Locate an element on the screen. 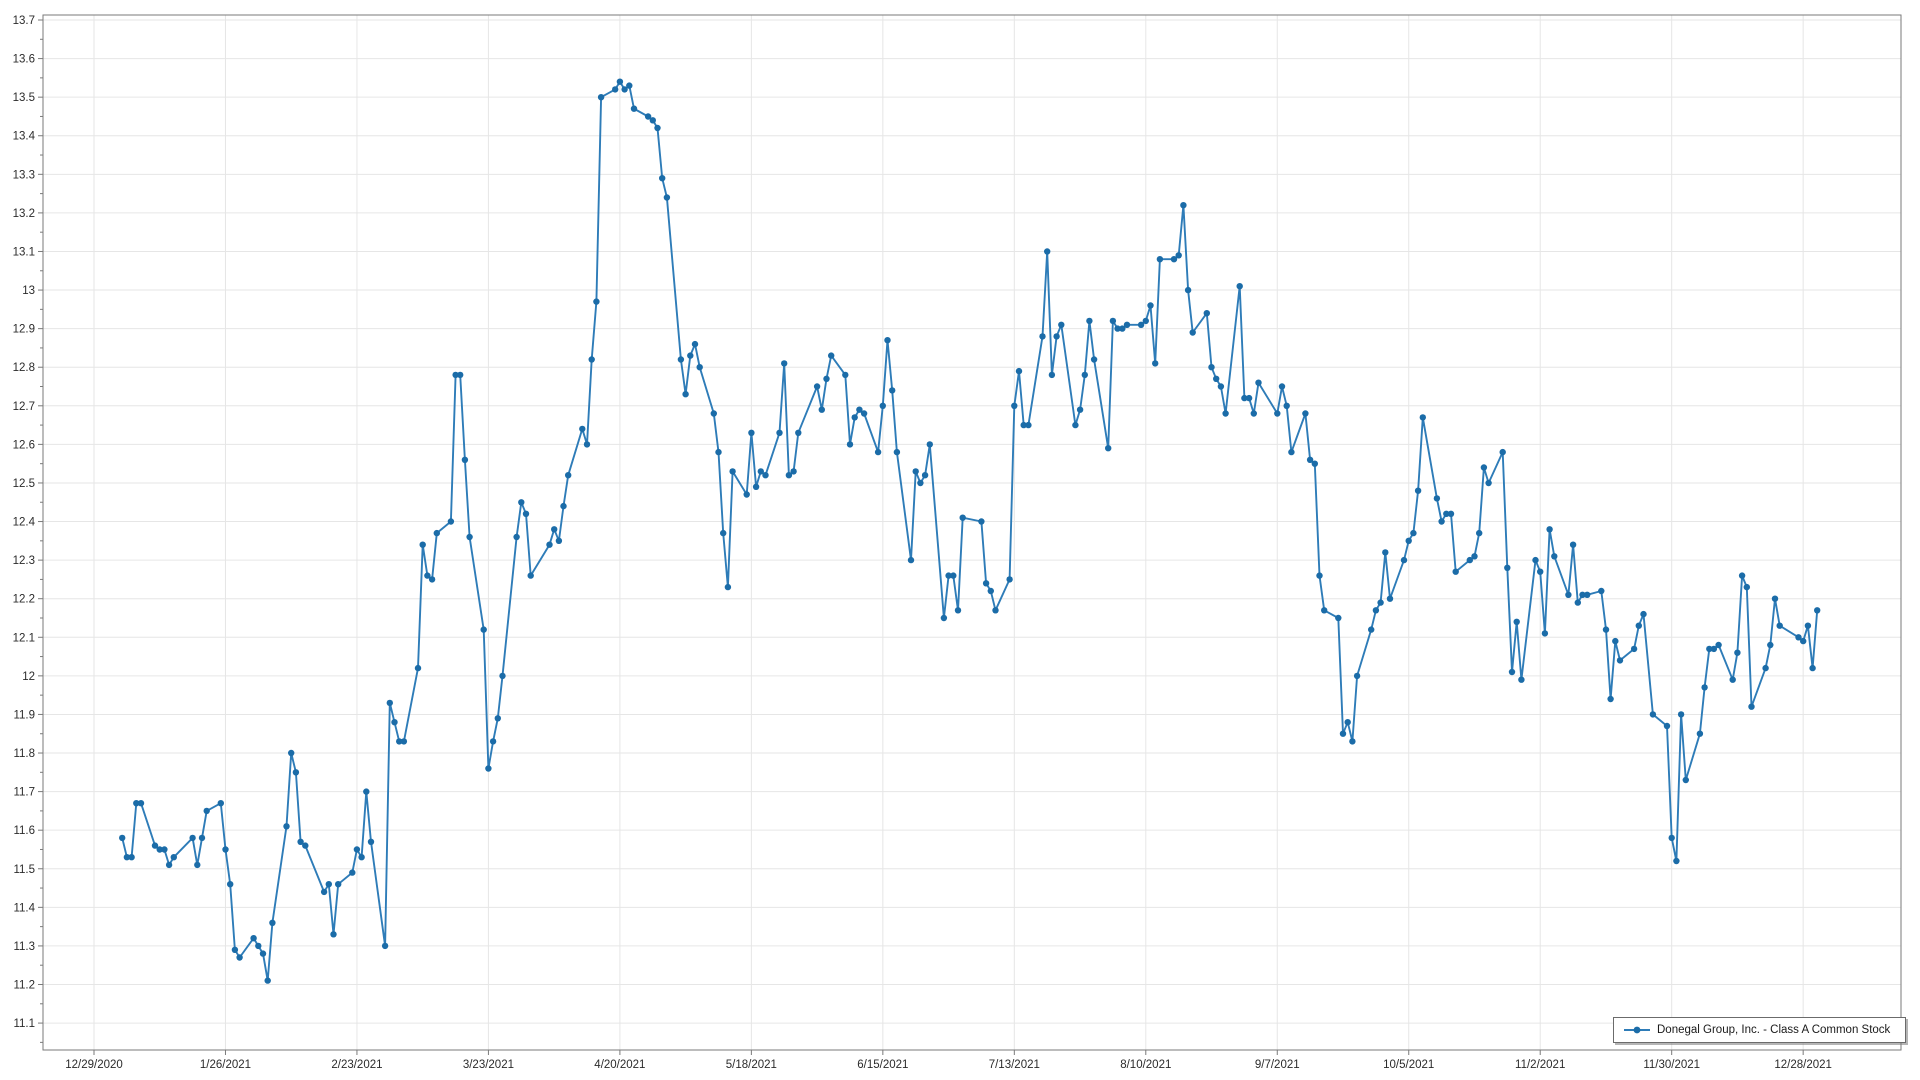 This screenshot has height=1080, width=1920. y-axis-tick-label: 11.1 is located at coordinates (24, 1024).